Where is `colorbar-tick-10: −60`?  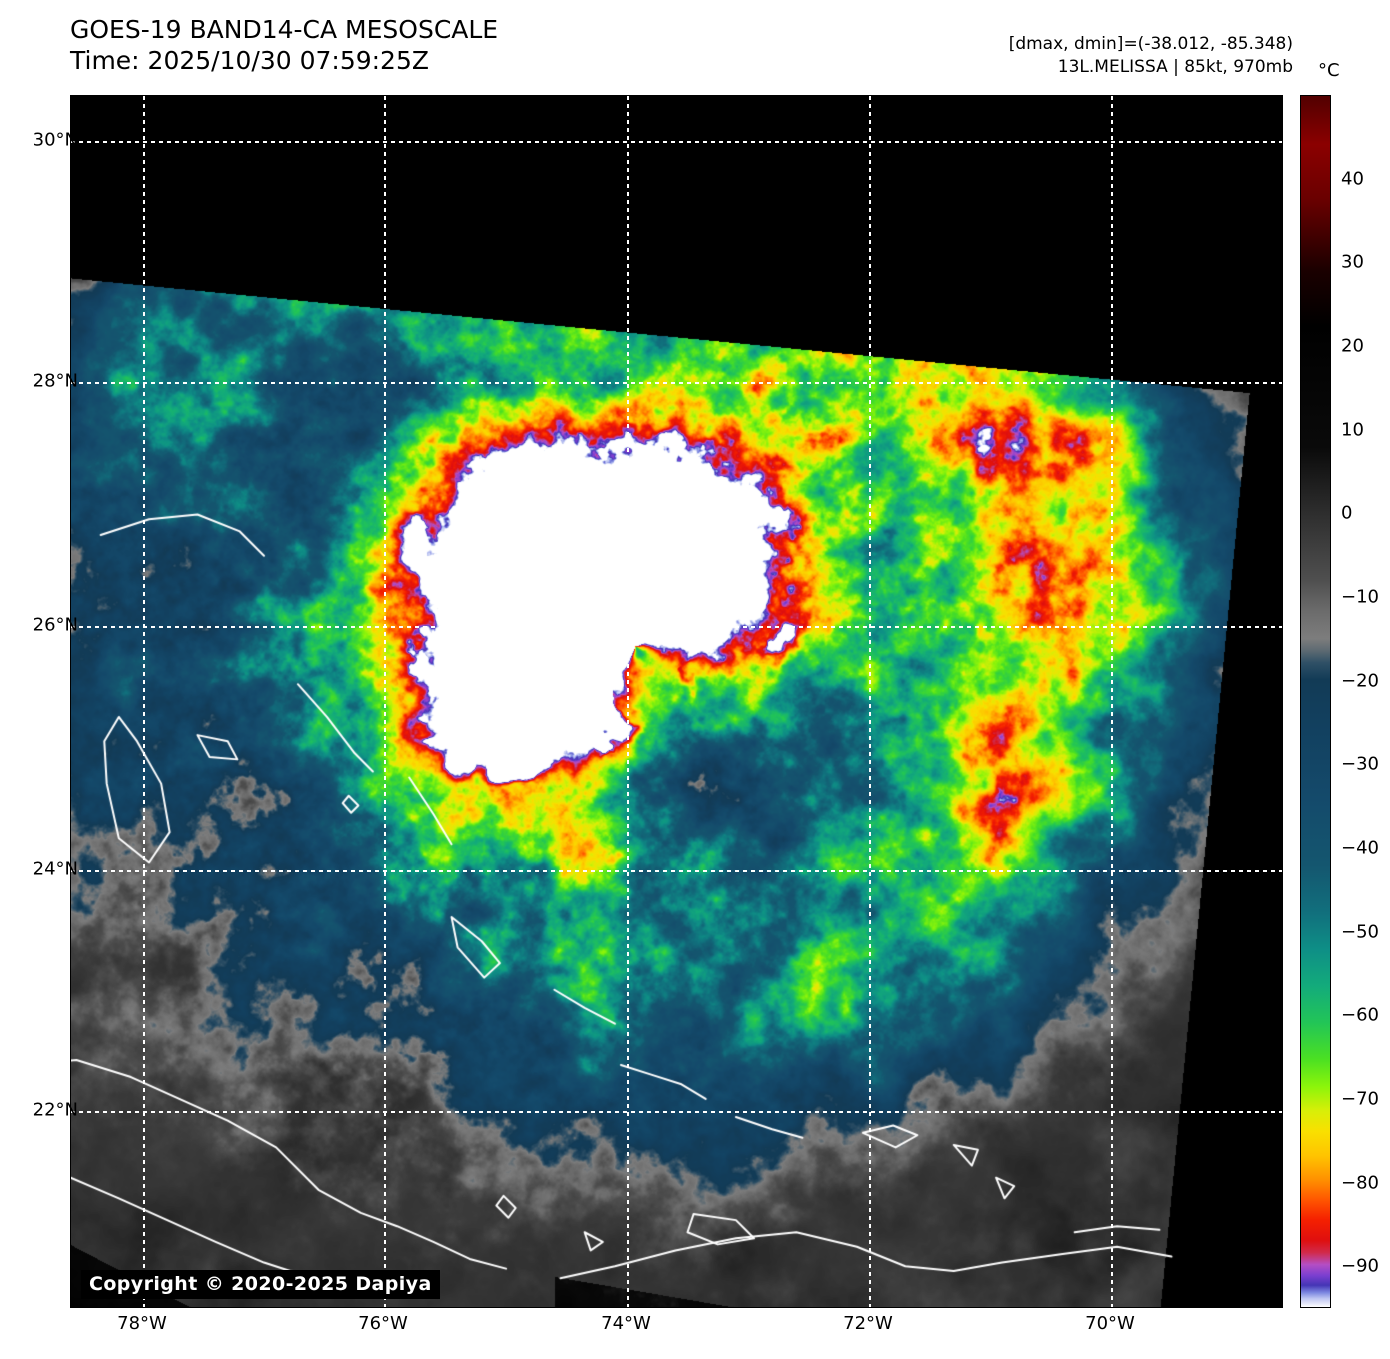 colorbar-tick-10: −60 is located at coordinates (1360, 1015).